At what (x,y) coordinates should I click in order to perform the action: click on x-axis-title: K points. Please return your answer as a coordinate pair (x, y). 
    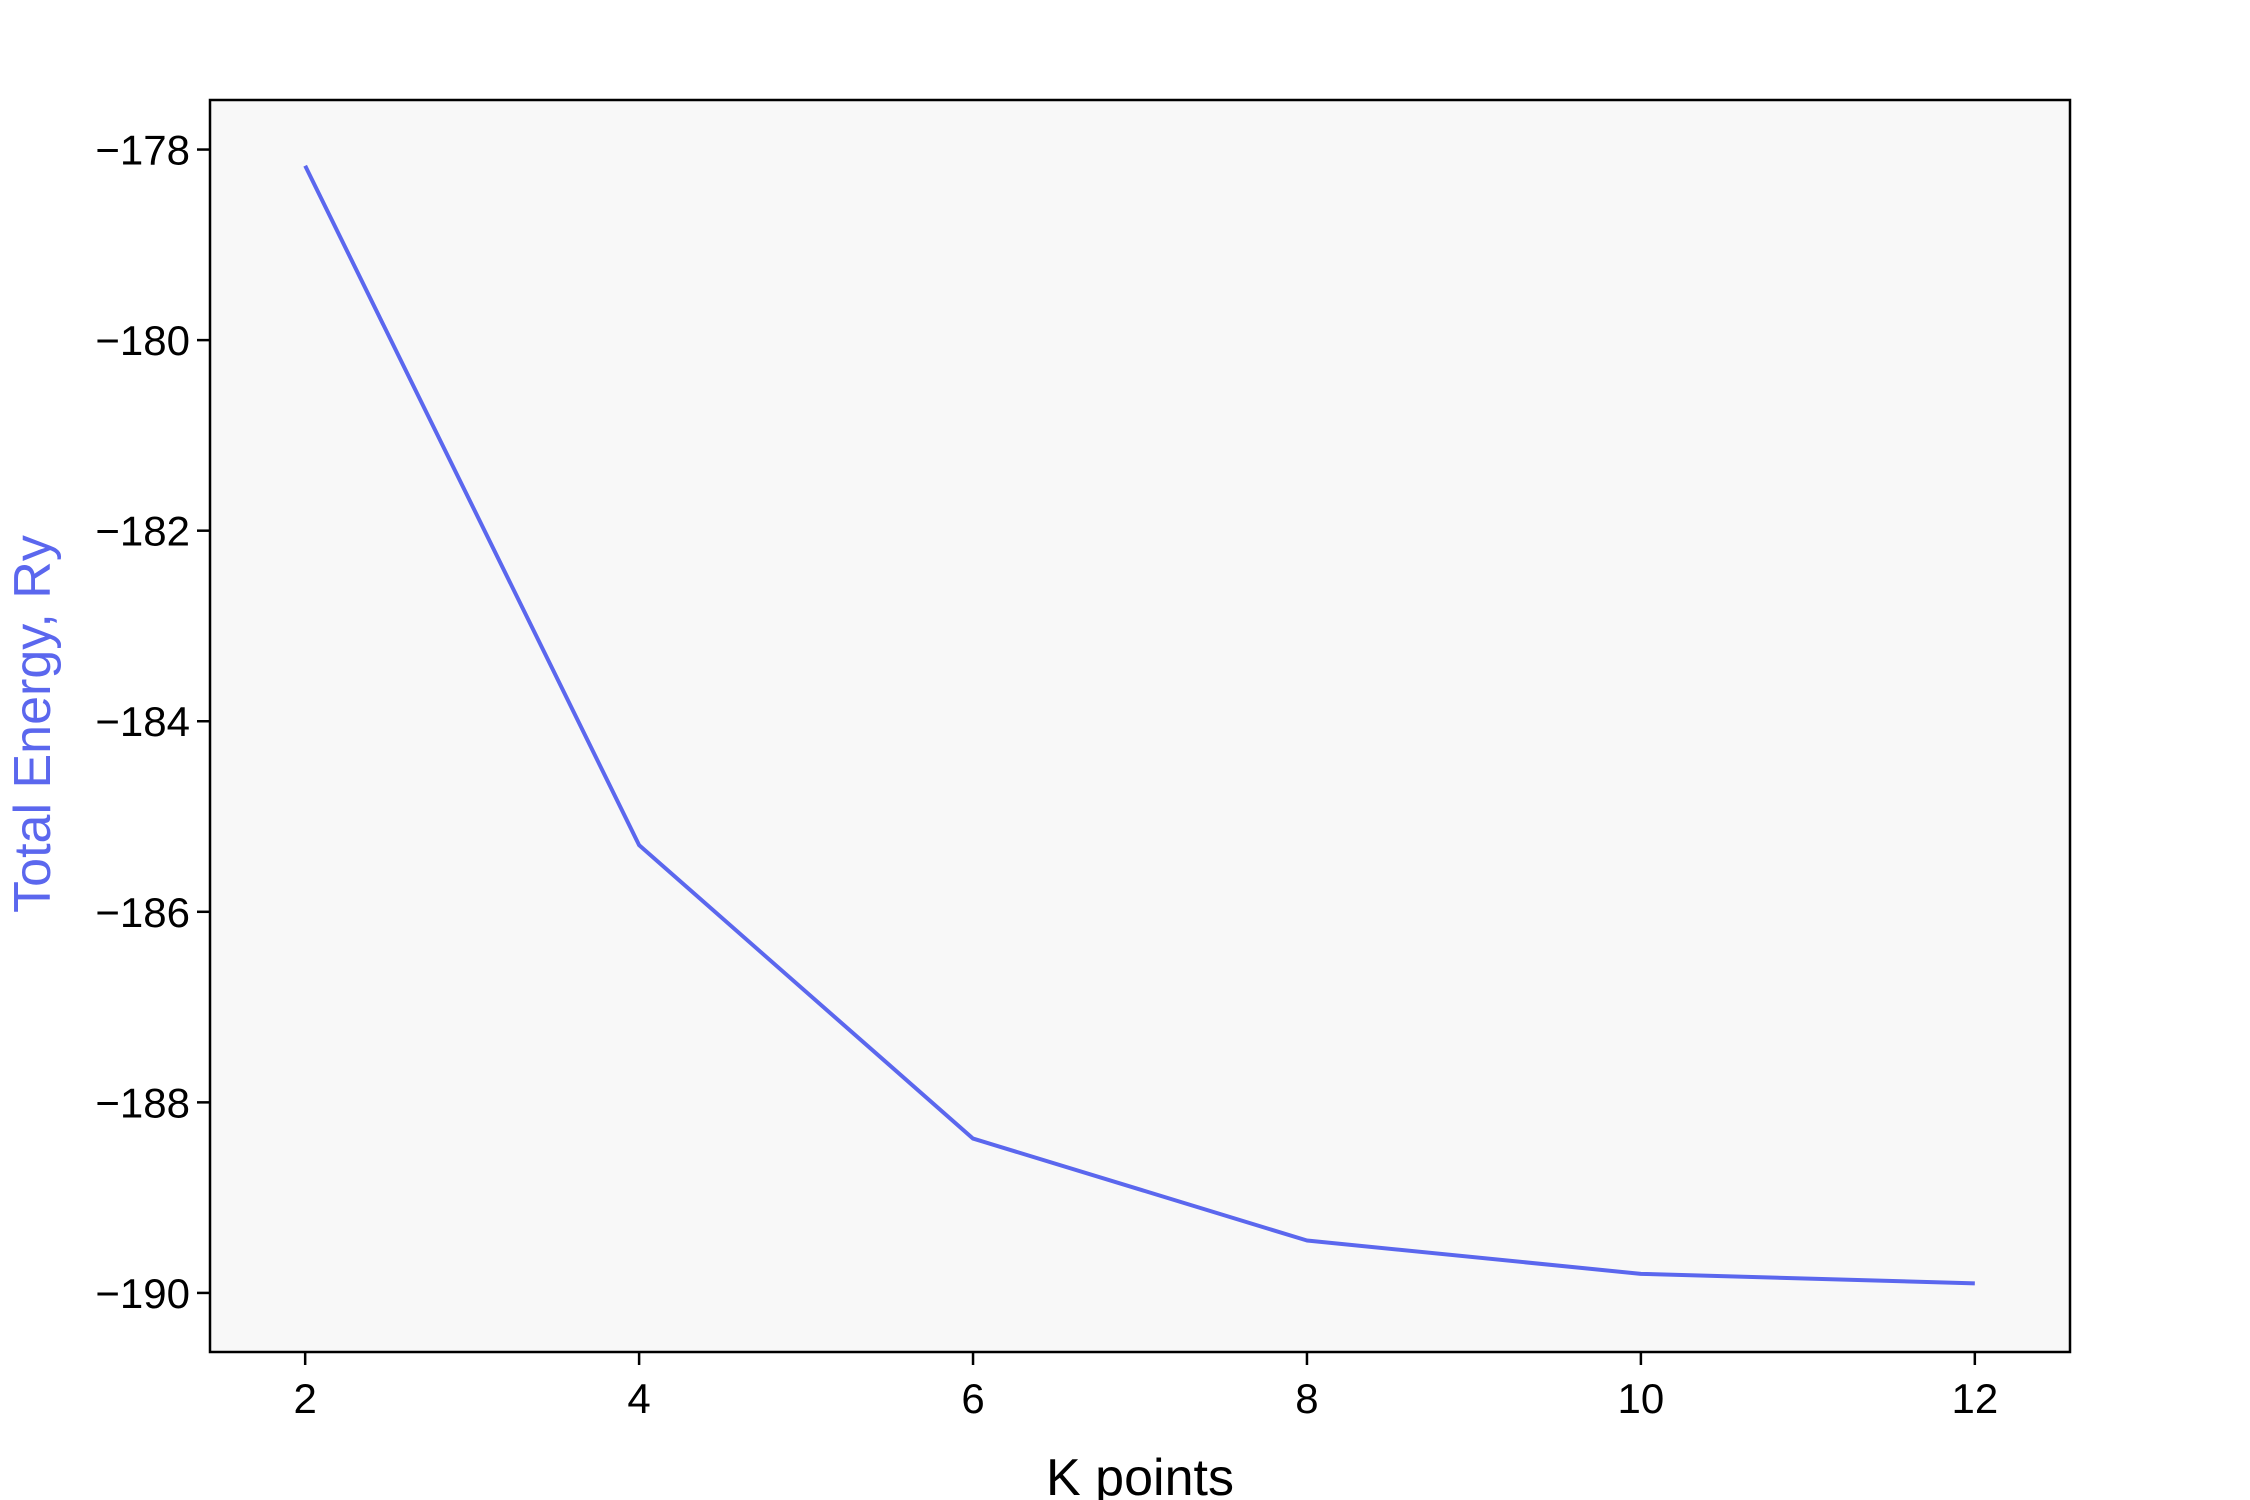
    Looking at the image, I should click on (1140, 1474).